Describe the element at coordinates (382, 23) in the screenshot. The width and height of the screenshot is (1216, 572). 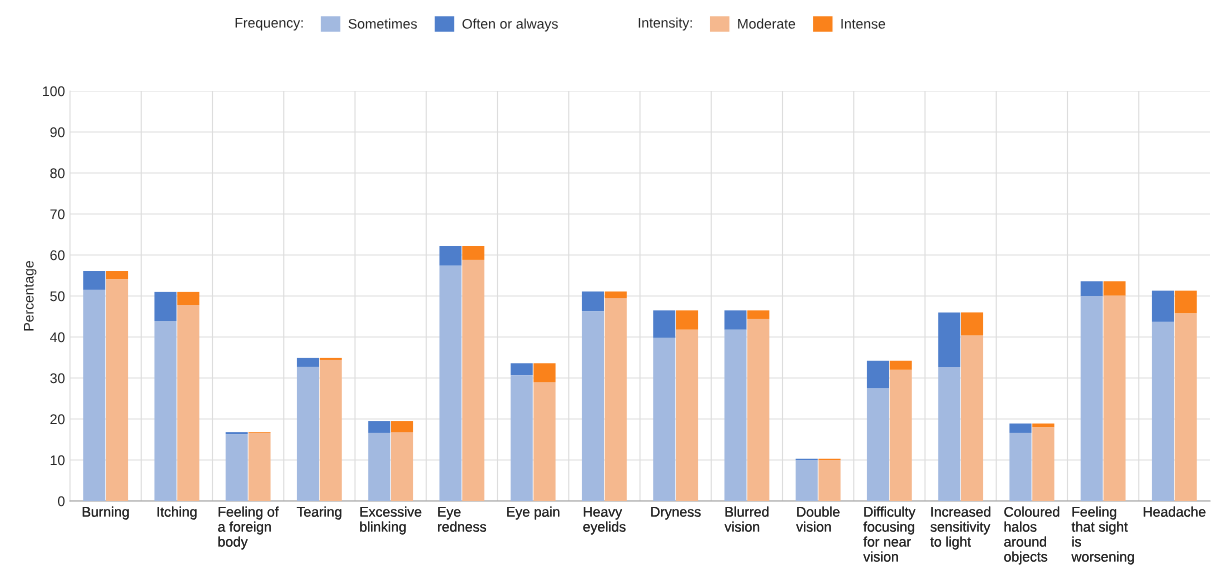
I see `legend-label: Sometimes` at that location.